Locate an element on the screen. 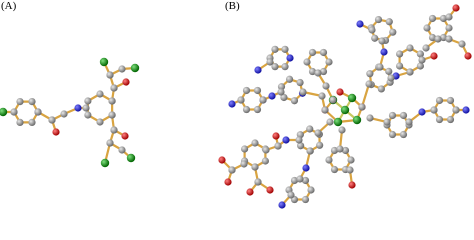 The height and width of the screenshot is (240, 474). panel-label: (A) is located at coordinates (9, 6).